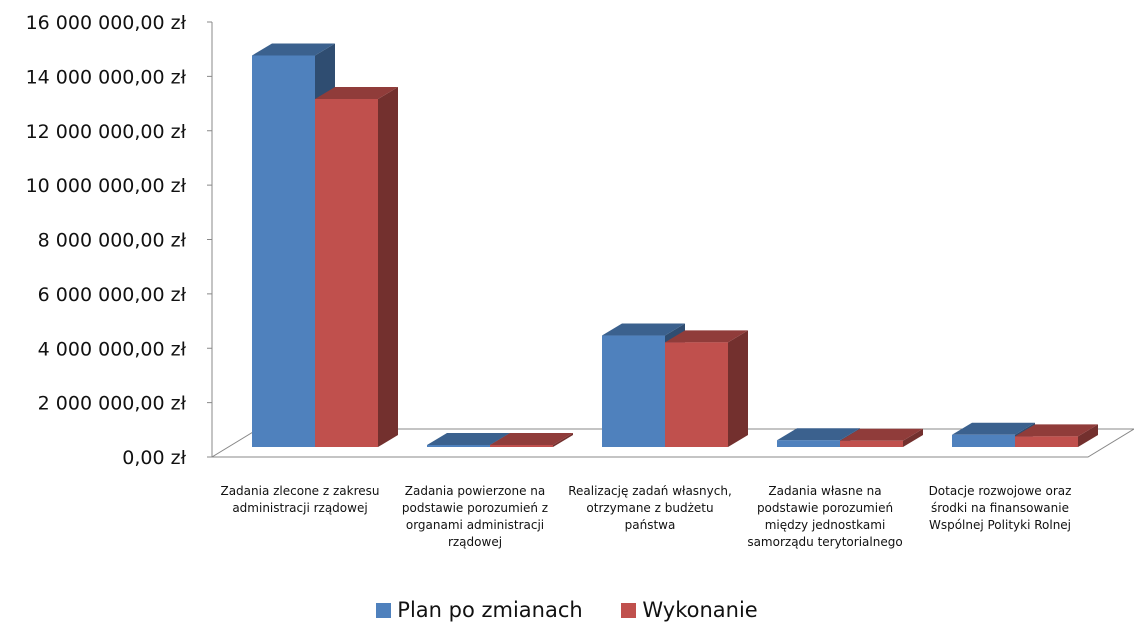 The height and width of the screenshot is (625, 1134). What do you see at coordinates (106, 132) in the screenshot?
I see `y-tick-label: 12 000 000,00 zł` at bounding box center [106, 132].